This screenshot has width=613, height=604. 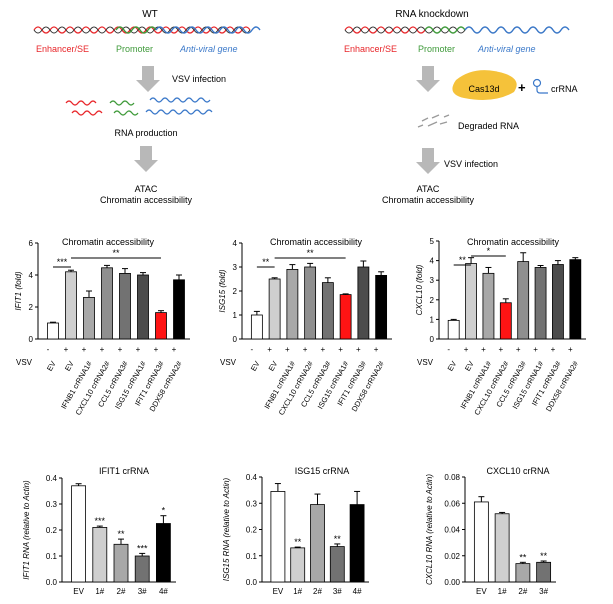 I want to click on chart-title: ISG15 crRNA, so click(x=322, y=471).